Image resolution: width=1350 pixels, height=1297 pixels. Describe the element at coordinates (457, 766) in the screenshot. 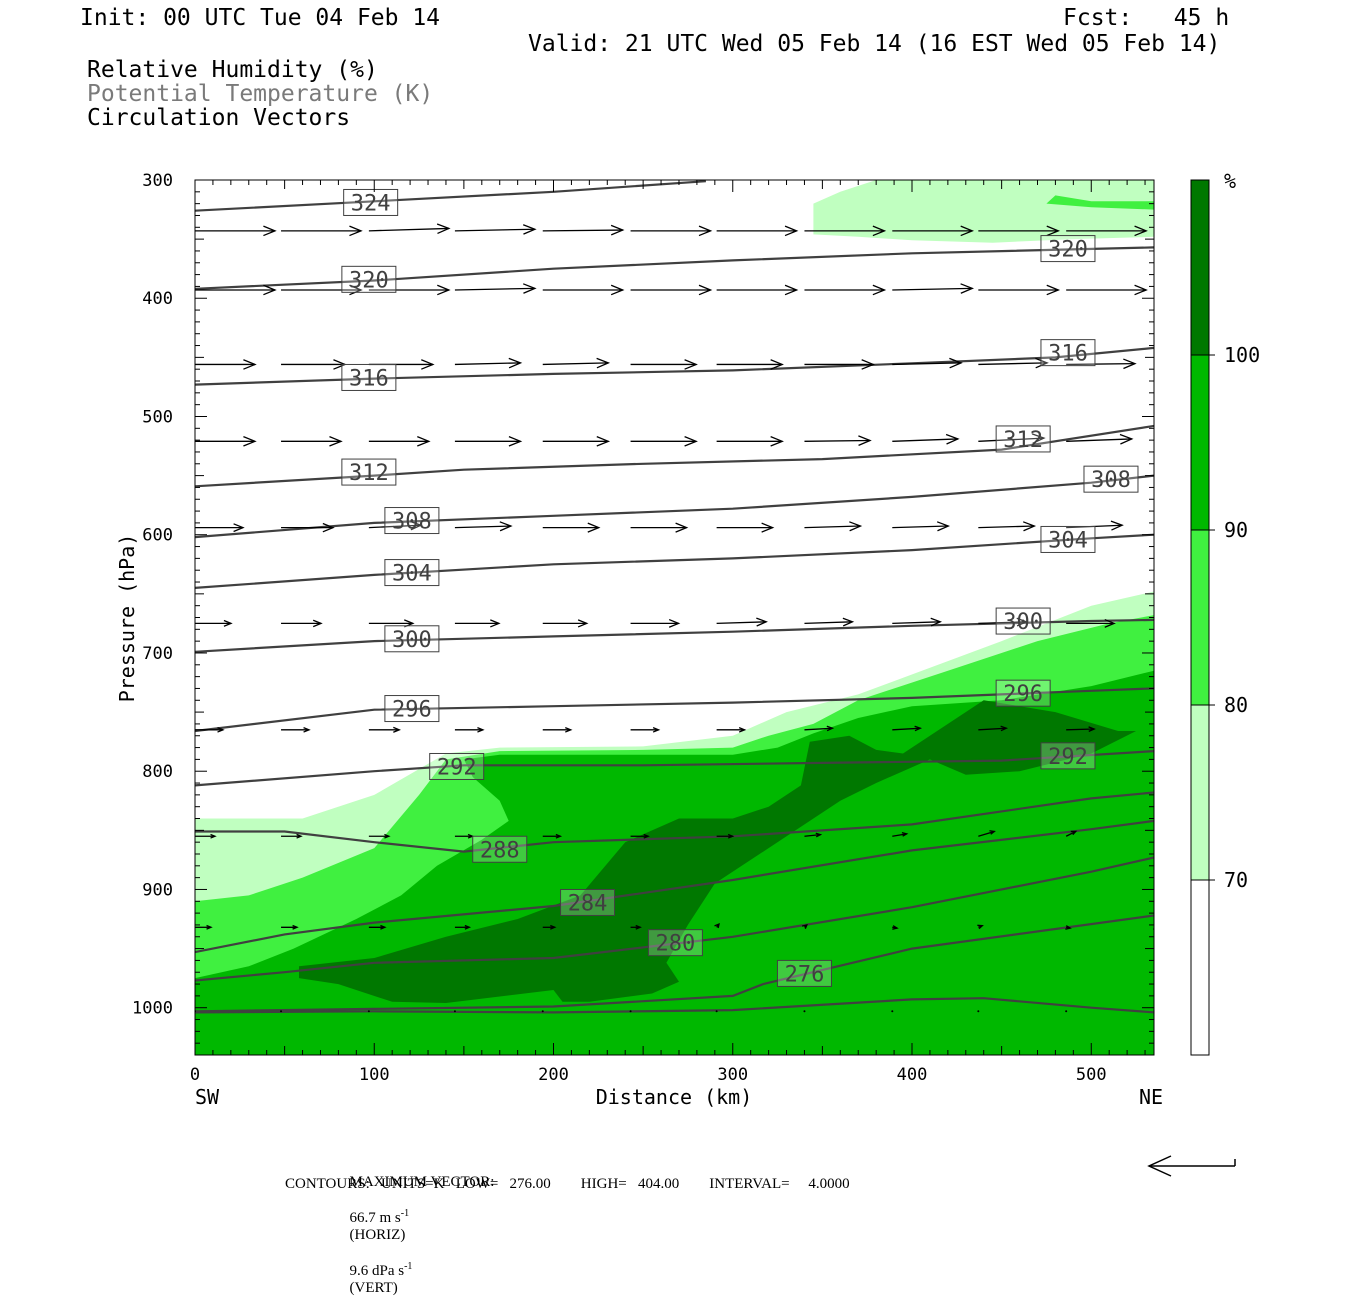

I see `contour-label-292: 292` at that location.